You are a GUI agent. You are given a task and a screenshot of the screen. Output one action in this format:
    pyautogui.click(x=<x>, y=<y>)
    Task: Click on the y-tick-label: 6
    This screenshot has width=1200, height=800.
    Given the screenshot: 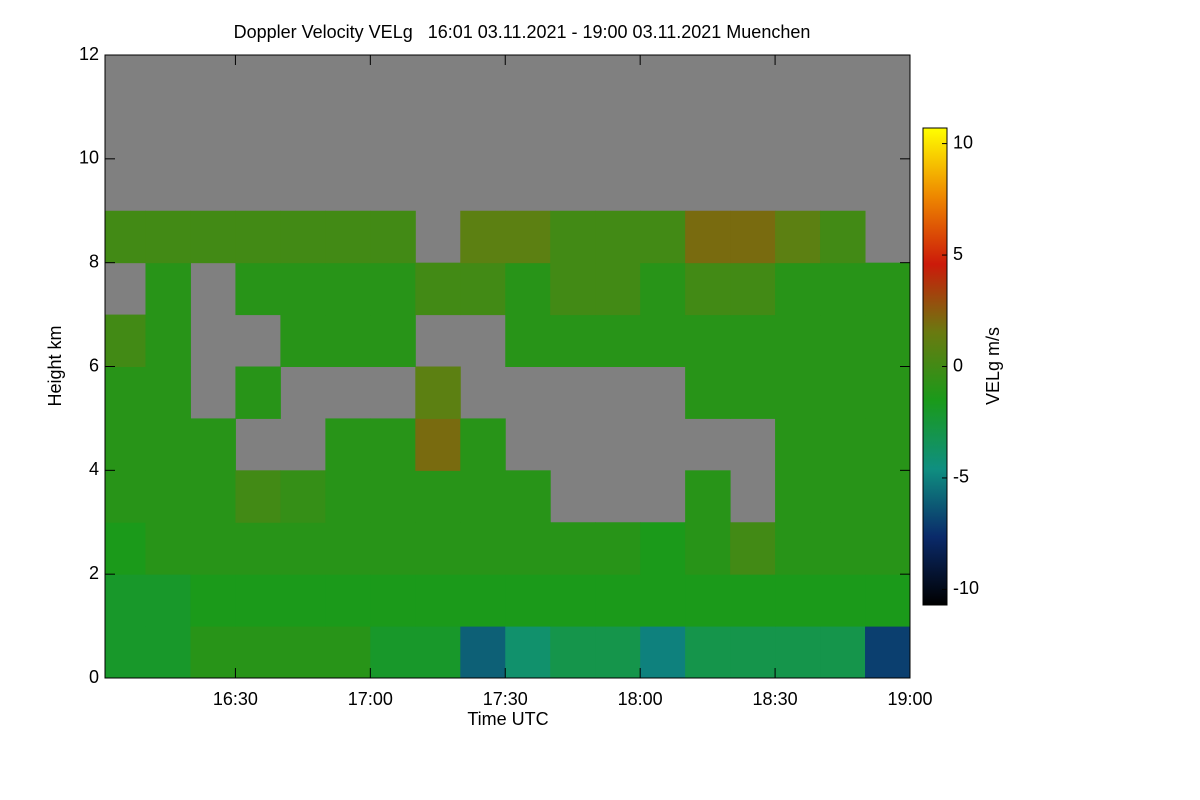 What is the action you would take?
    pyautogui.click(x=94, y=365)
    